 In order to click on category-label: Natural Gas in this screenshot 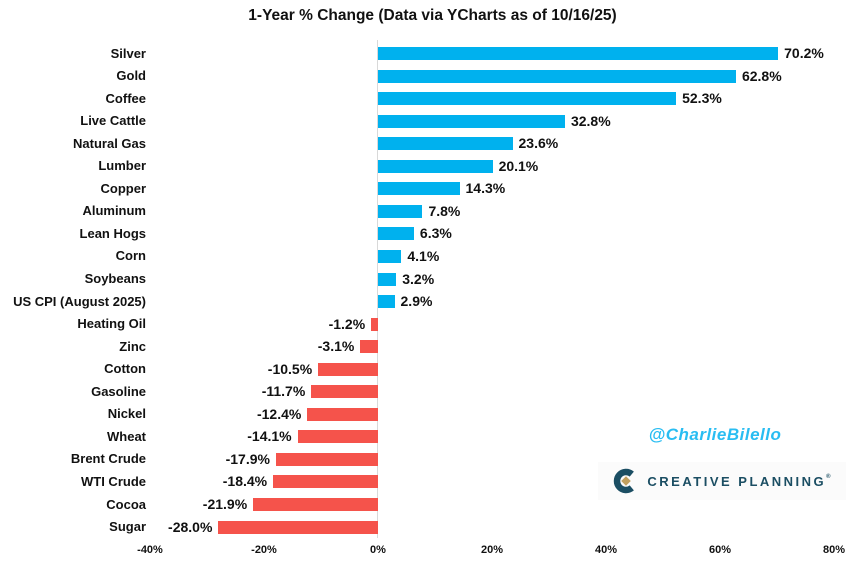, I will do `click(109, 143)`.